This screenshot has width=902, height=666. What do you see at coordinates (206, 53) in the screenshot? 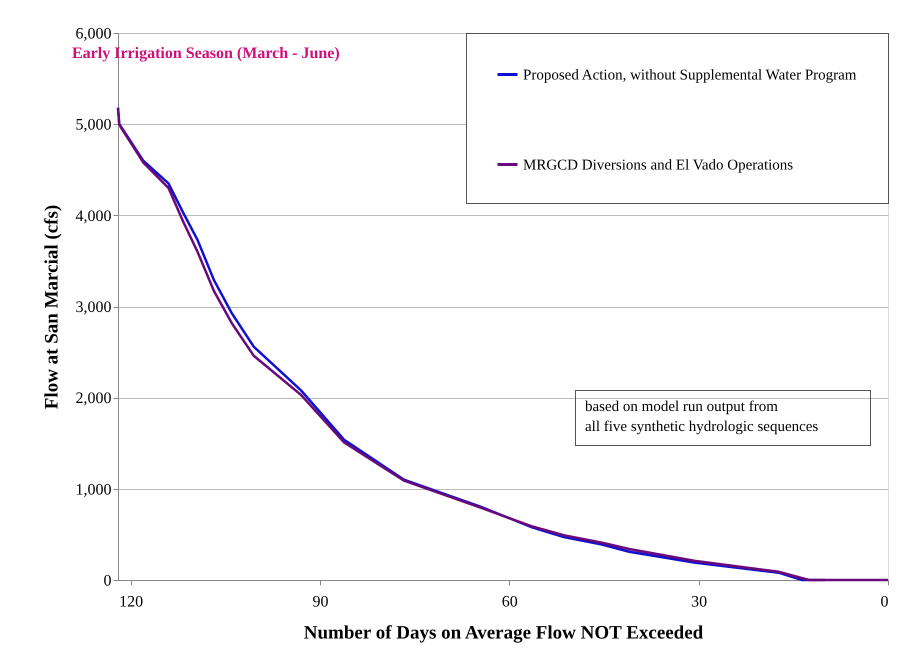
I see `text: Early Irrigation Season (March - June)` at bounding box center [206, 53].